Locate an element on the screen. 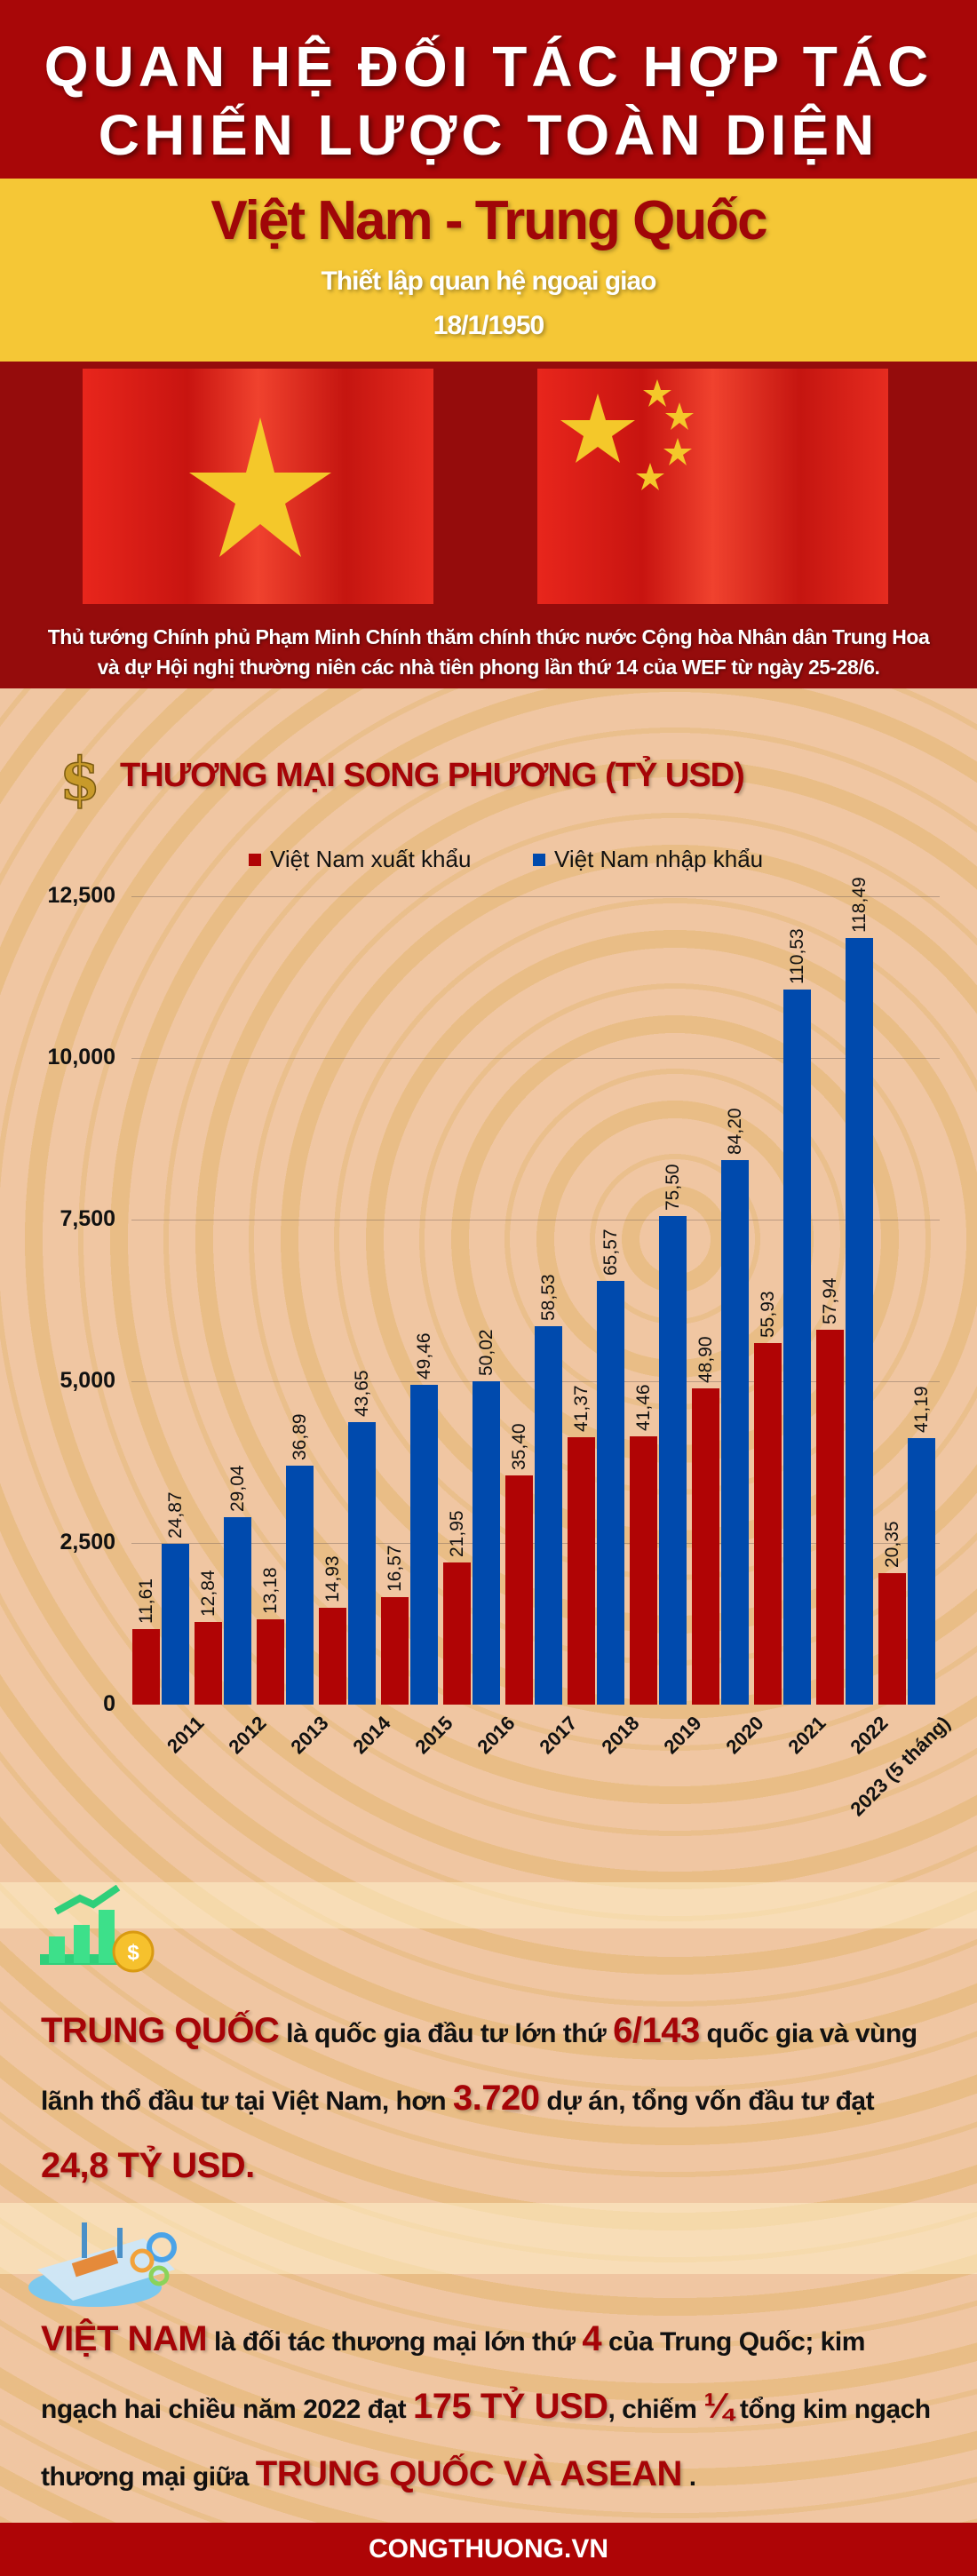 Image resolution: width=977 pixels, height=2576 pixels. highlight-text: 6/143 is located at coordinates (656, 2030).